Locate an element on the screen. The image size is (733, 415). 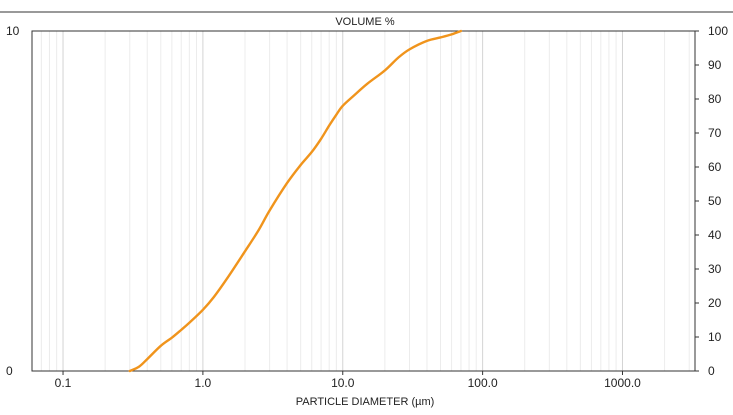
left-y-tick-label: 10 is located at coordinates (13, 31).